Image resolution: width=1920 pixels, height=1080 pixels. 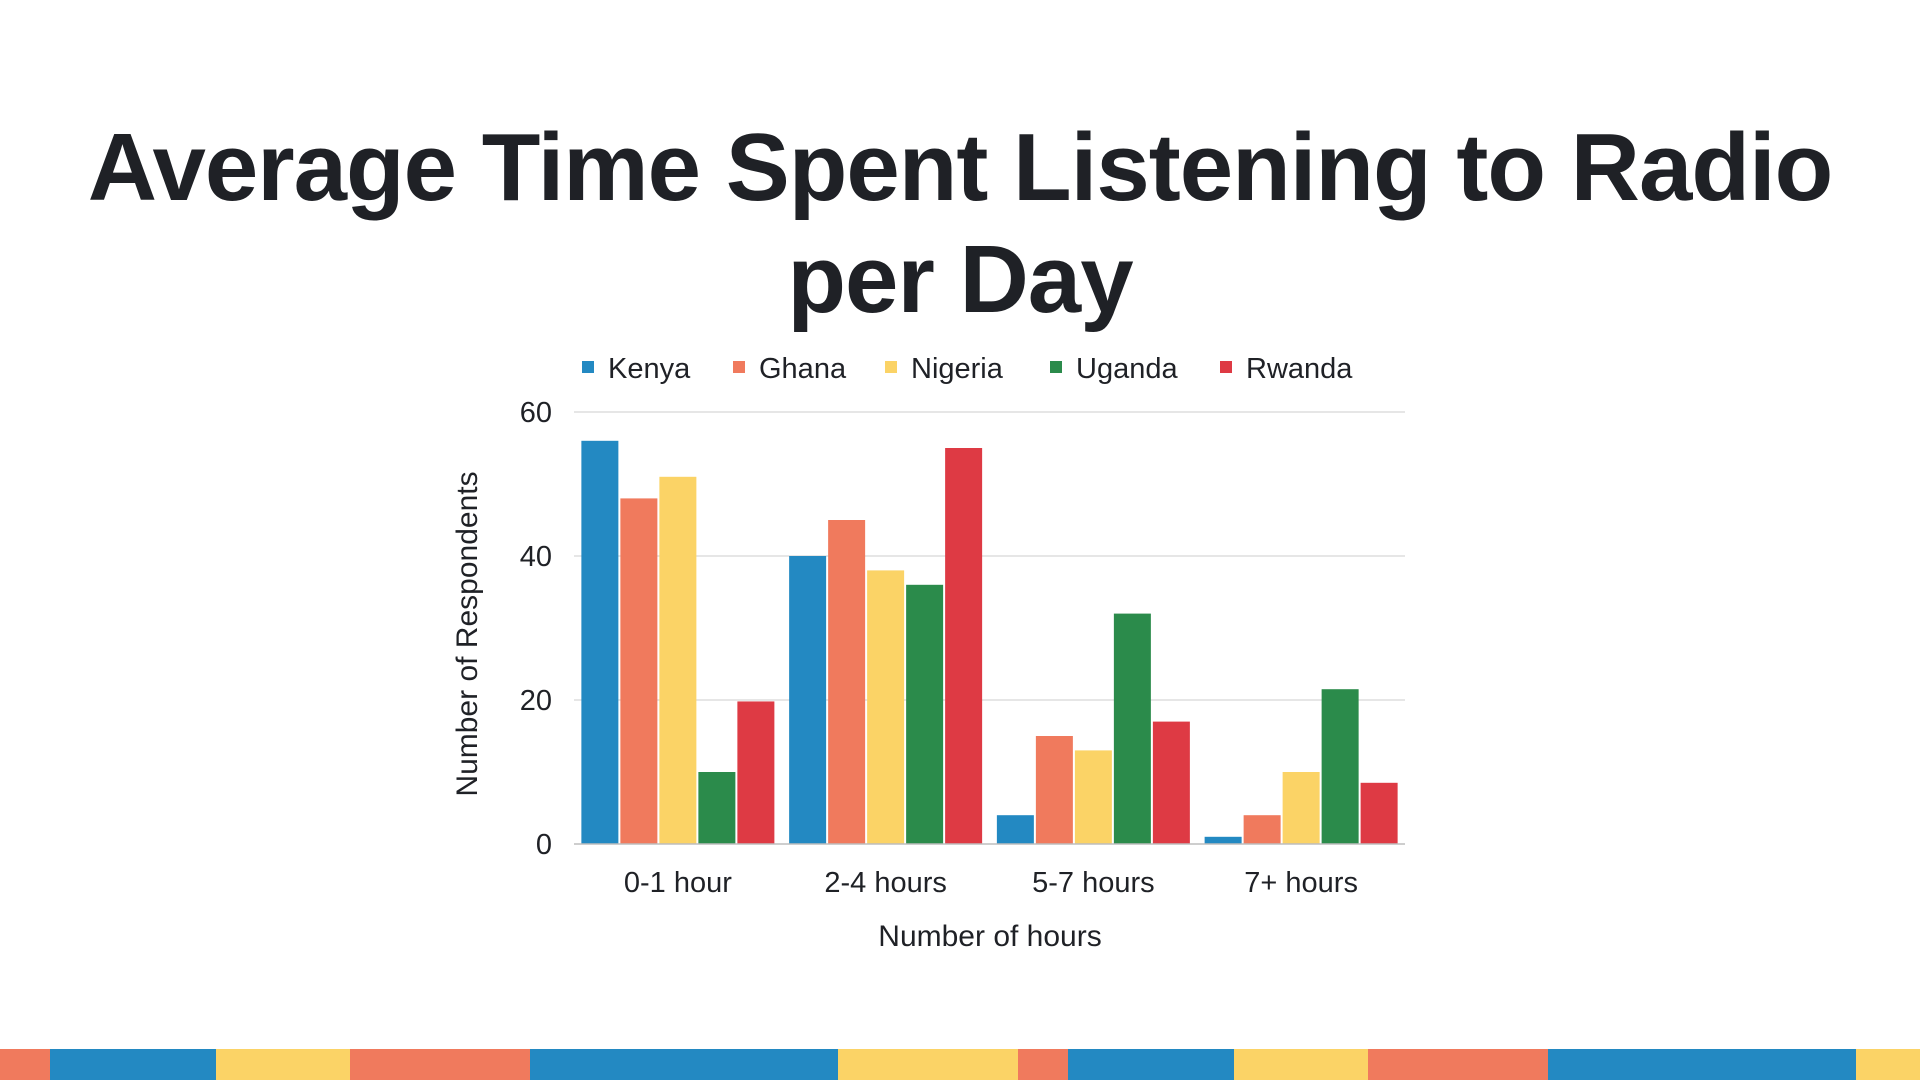 I want to click on y-tick-label: 60, so click(x=536, y=413).